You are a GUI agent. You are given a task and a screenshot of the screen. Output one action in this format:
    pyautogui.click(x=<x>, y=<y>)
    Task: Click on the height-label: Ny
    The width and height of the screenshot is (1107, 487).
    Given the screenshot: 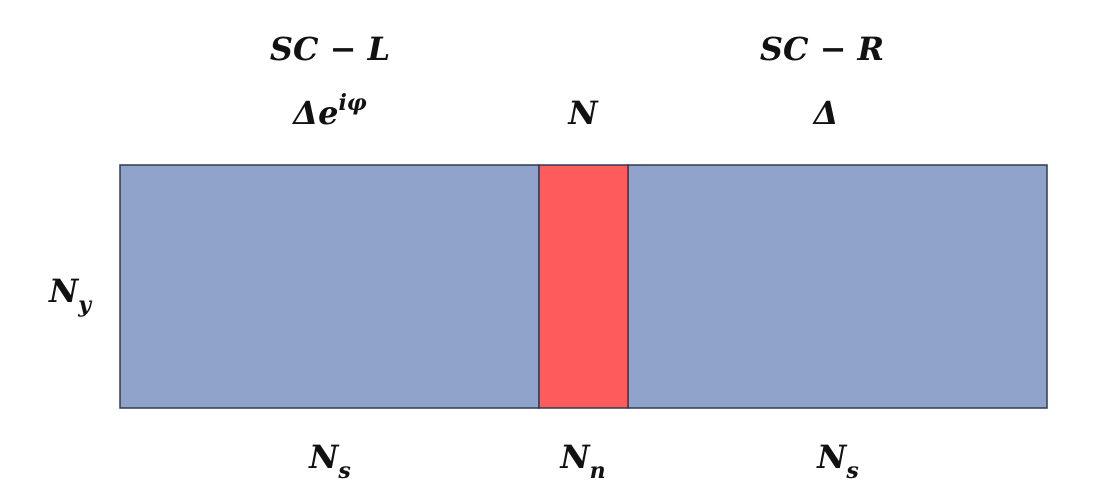 What is the action you would take?
    pyautogui.click(x=70, y=295)
    